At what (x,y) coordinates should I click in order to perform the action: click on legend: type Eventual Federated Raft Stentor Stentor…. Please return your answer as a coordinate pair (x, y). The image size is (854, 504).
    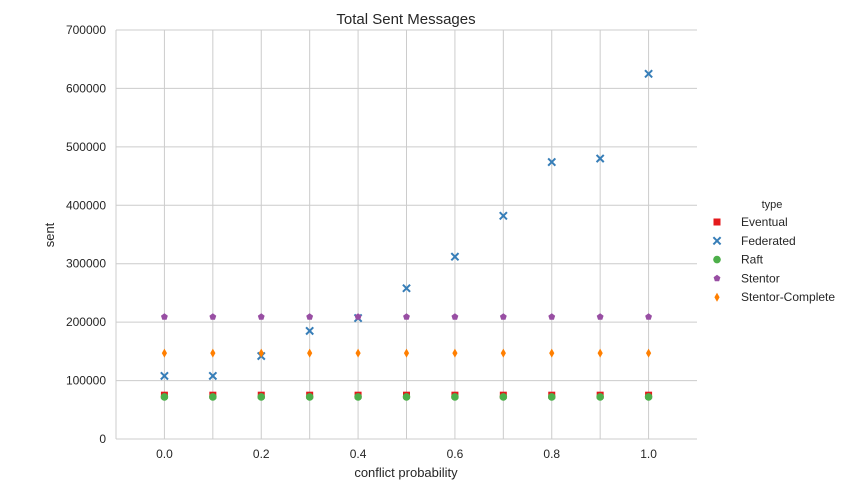
    Looking at the image, I should click on (773, 251).